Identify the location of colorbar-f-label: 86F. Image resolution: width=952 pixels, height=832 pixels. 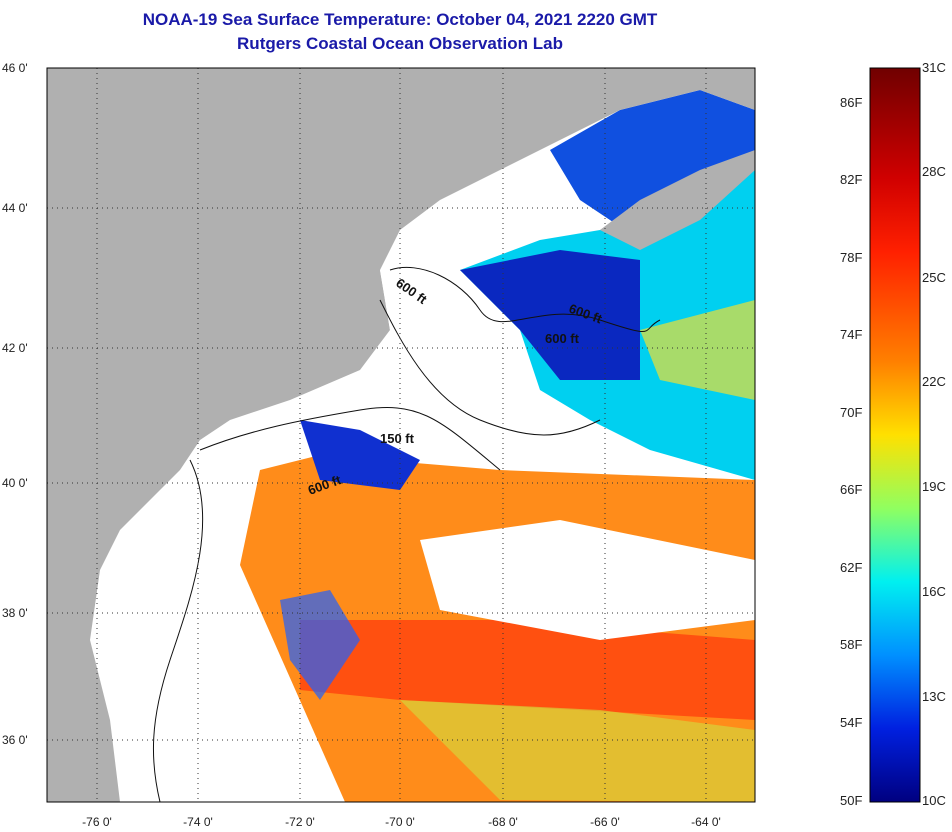
(851, 102).